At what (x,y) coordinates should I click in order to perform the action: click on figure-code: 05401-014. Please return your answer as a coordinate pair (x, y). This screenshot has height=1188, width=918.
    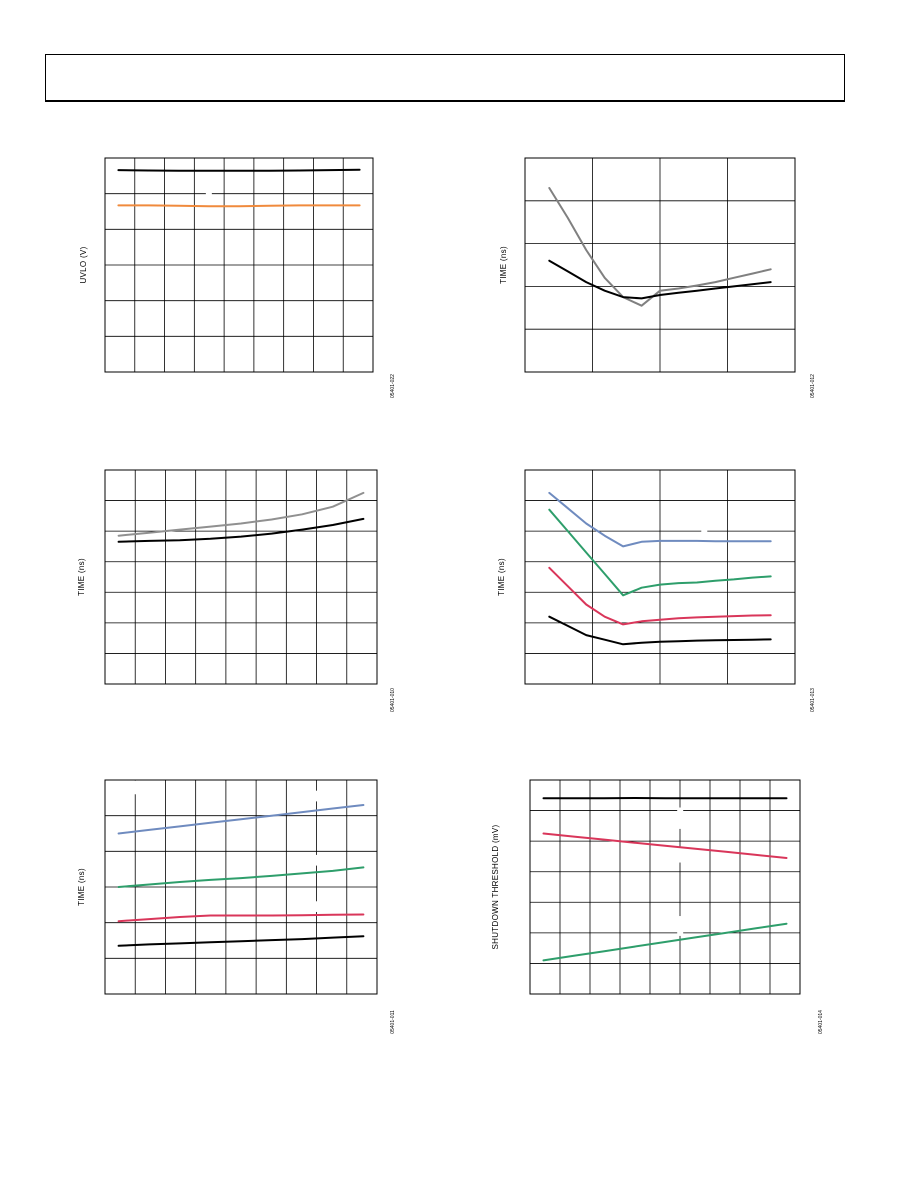
    Looking at the image, I should click on (821, 1022).